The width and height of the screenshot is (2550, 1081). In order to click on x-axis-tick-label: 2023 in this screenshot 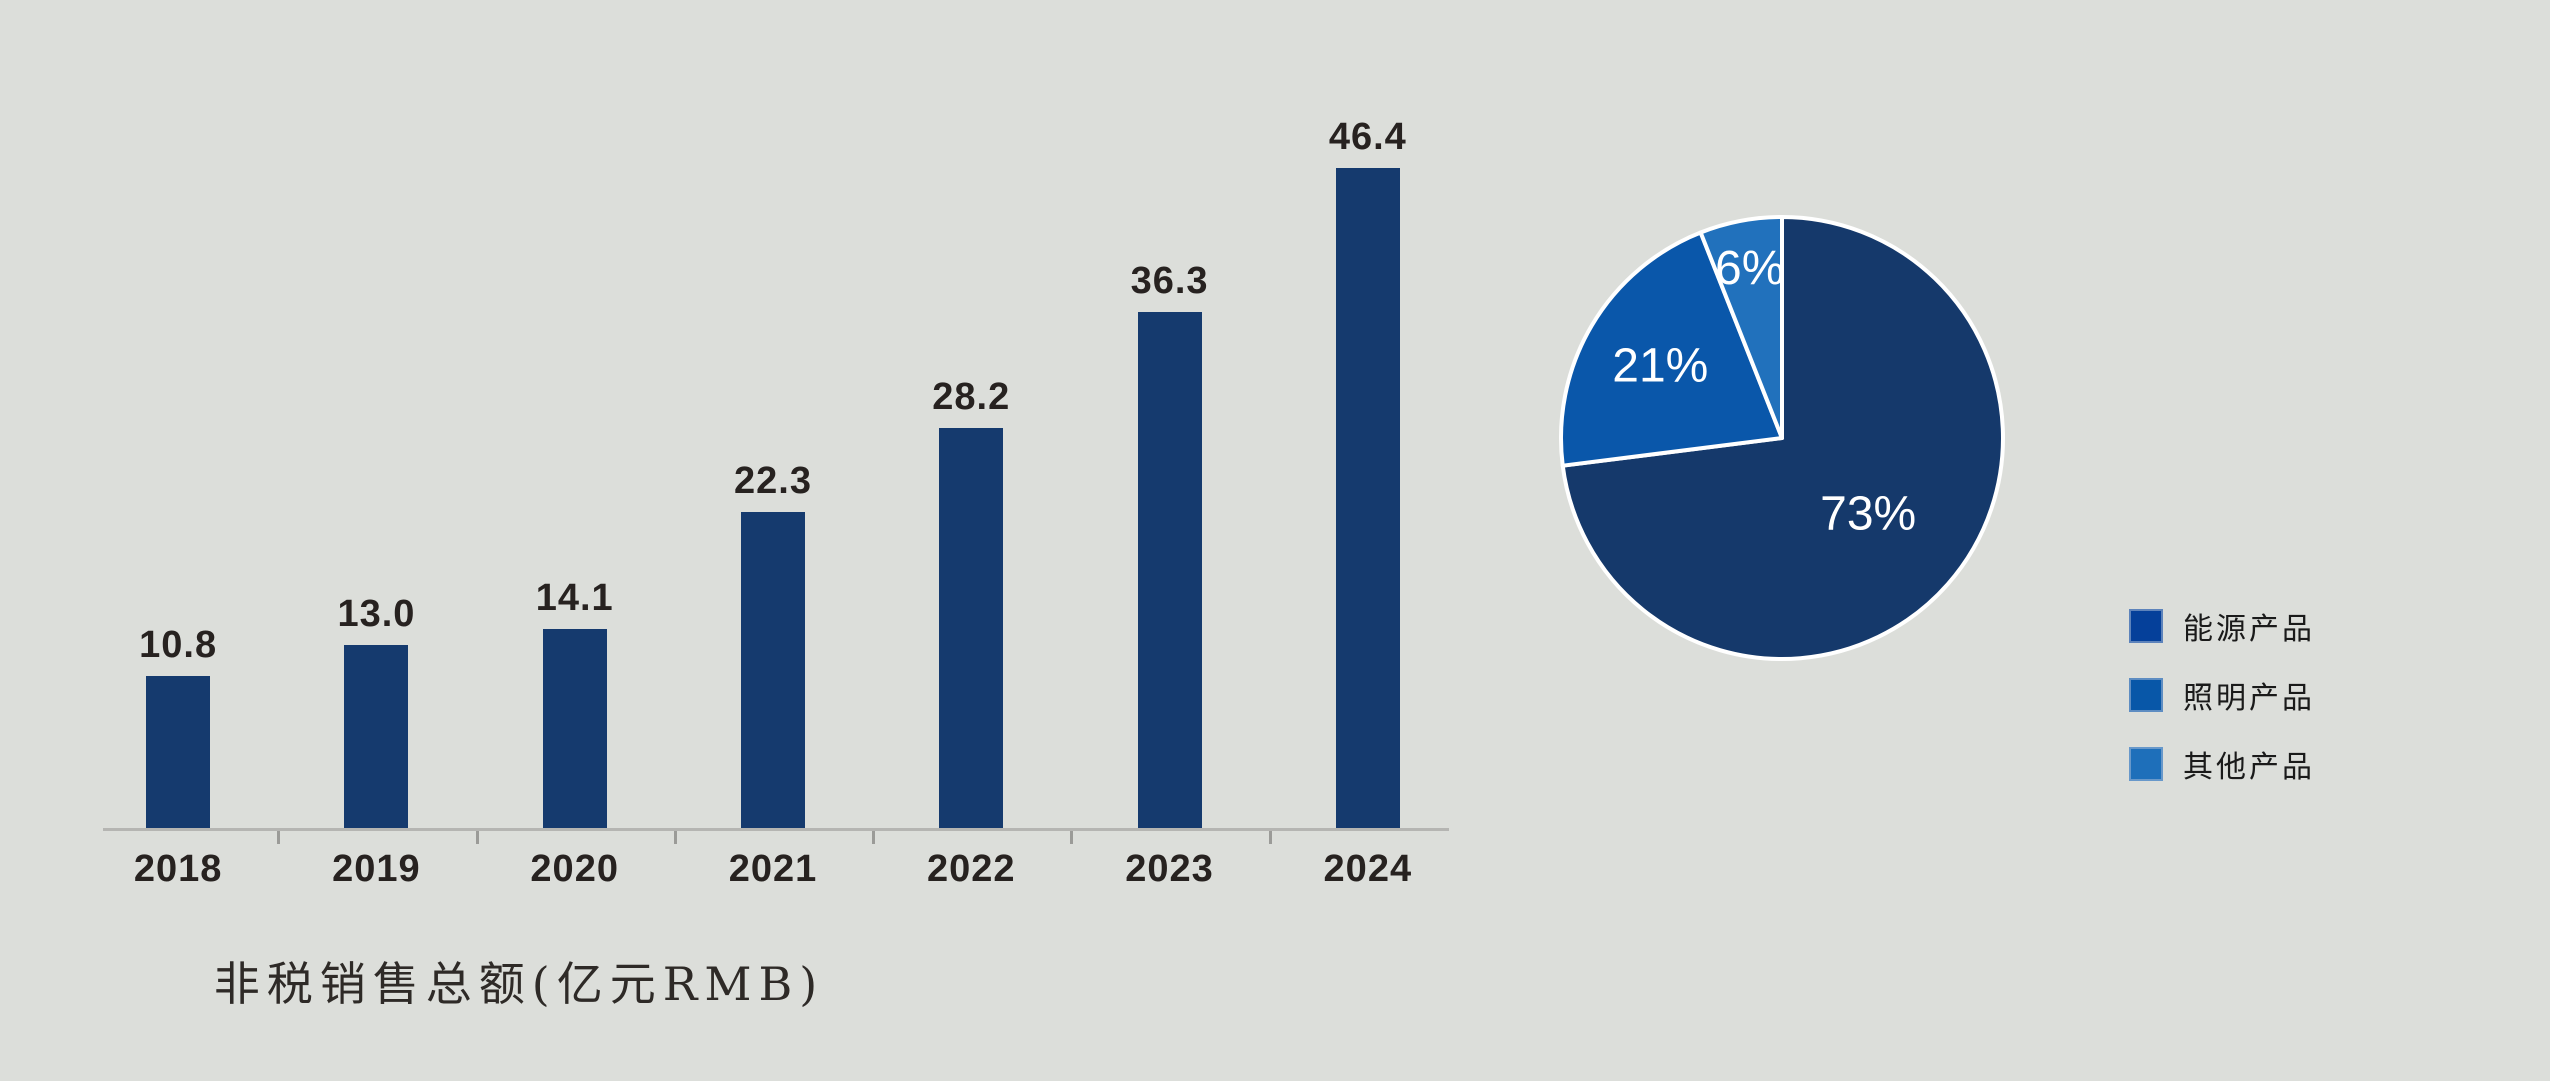, I will do `click(1169, 869)`.